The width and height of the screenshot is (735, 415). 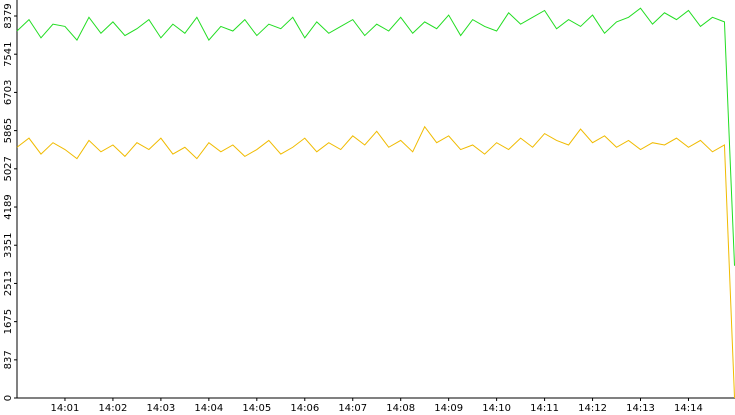 What do you see at coordinates (256, 408) in the screenshot?
I see `x-tick-label: 14:05` at bounding box center [256, 408].